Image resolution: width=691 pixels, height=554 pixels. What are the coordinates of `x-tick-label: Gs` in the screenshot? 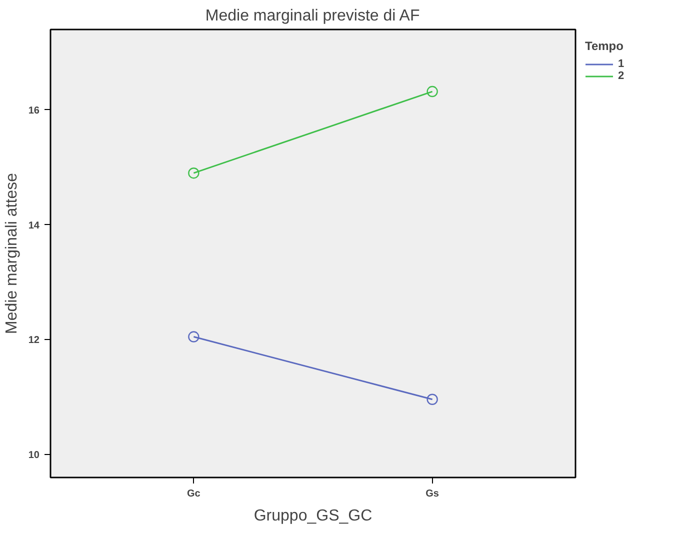 It's located at (433, 494).